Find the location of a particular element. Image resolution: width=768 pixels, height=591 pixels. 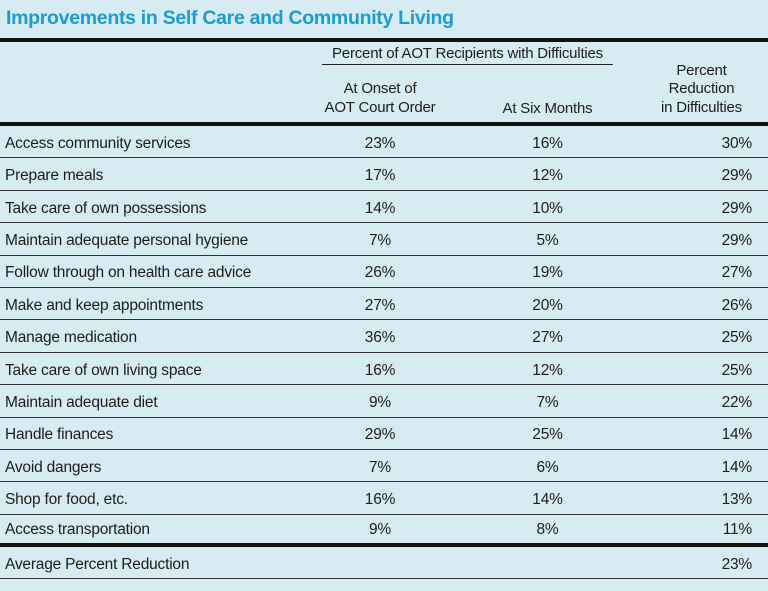

onset-value: 26% is located at coordinates (380, 273).